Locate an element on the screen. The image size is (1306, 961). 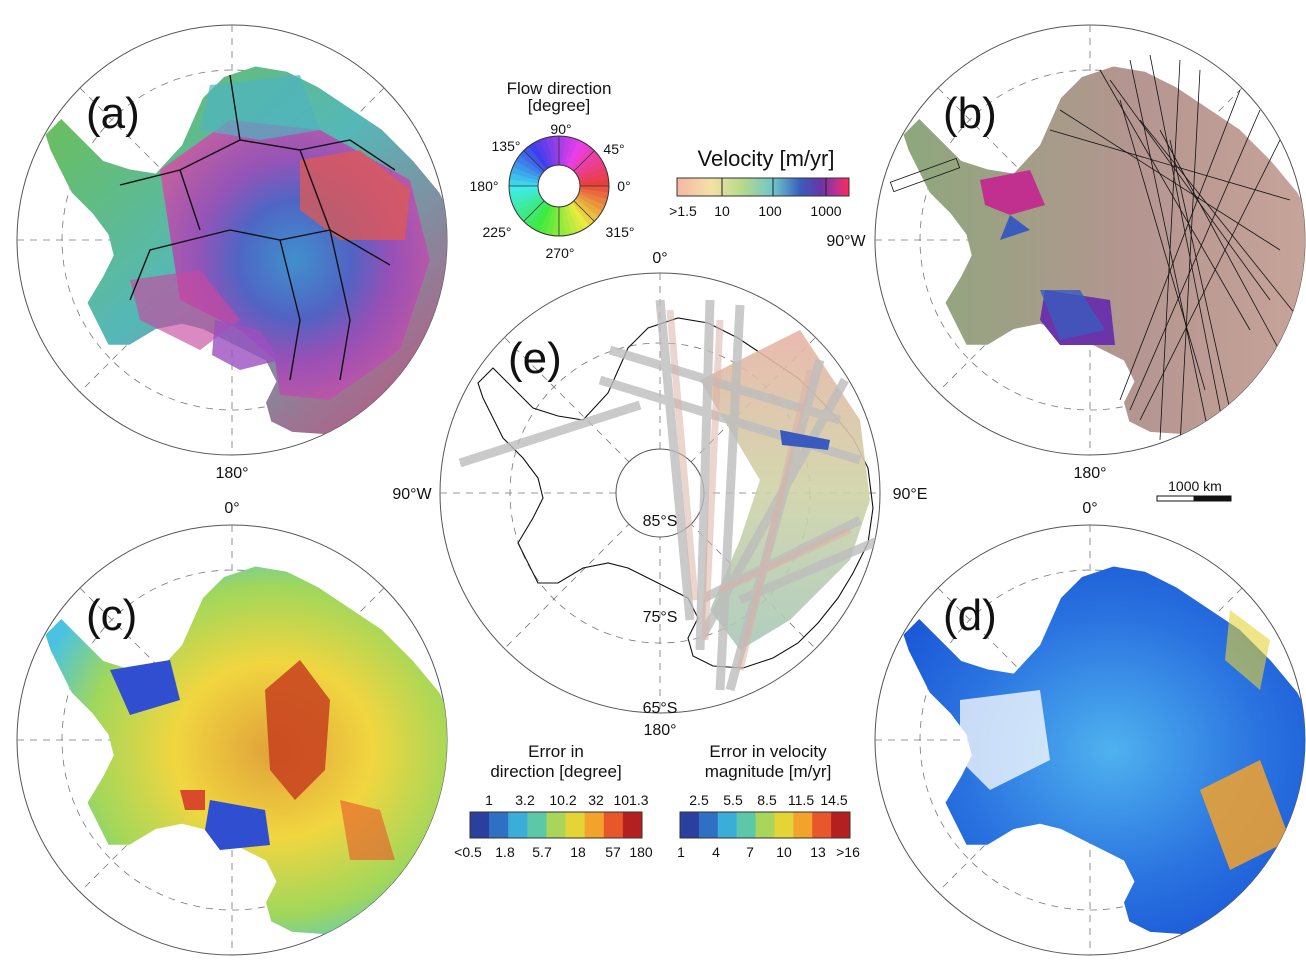
velocity-tick-2: 10 is located at coordinates (722, 211).